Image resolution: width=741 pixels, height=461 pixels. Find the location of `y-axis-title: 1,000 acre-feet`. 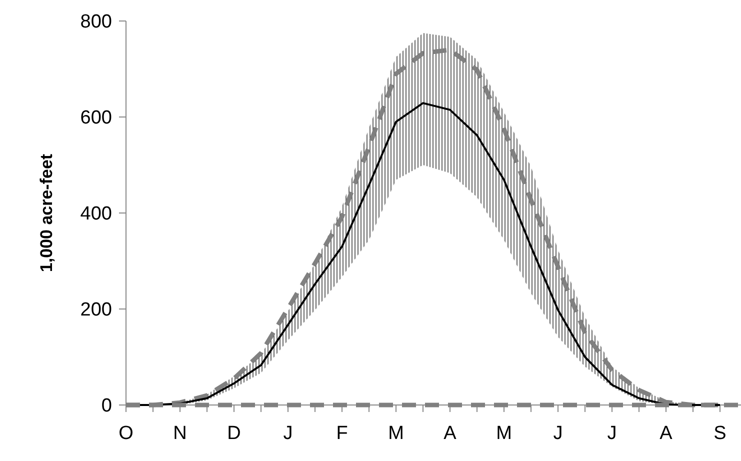

y-axis-title: 1,000 acre-feet is located at coordinates (46, 213).